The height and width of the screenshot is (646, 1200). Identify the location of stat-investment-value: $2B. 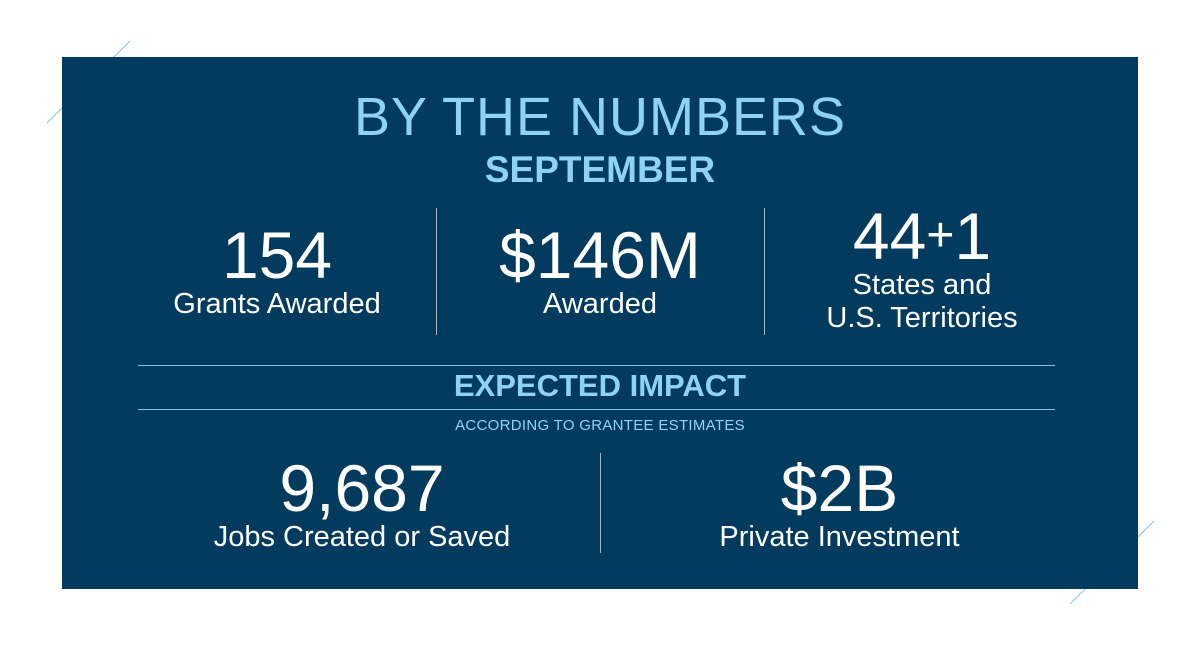
(839, 488).